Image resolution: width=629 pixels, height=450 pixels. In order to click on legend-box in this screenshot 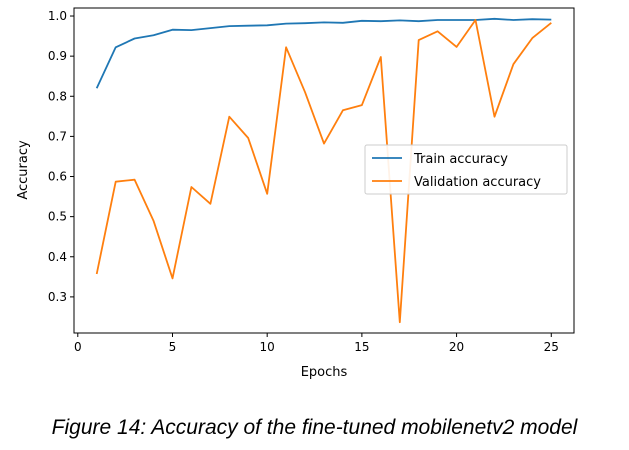, I will do `click(466, 169)`.